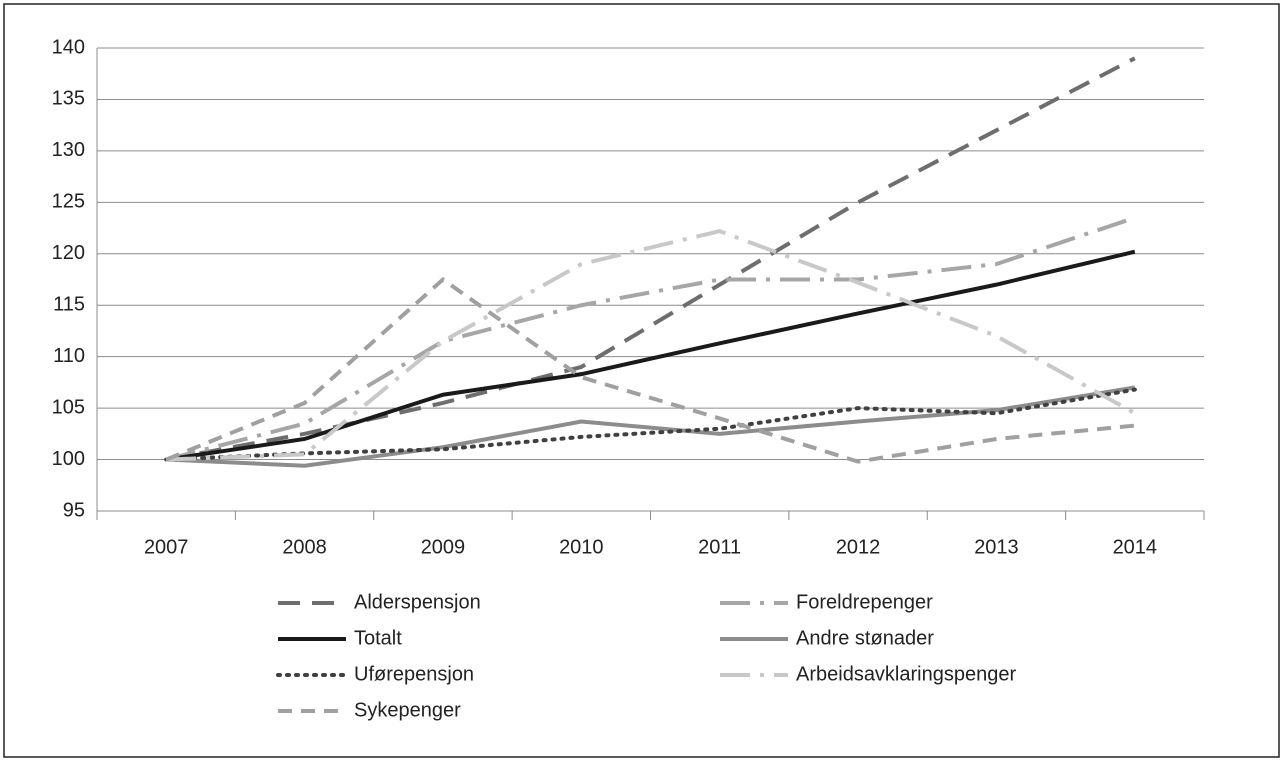  Describe the element at coordinates (906, 674) in the screenshot. I see `legend-label: Arbeidsavklaringspenger` at that location.